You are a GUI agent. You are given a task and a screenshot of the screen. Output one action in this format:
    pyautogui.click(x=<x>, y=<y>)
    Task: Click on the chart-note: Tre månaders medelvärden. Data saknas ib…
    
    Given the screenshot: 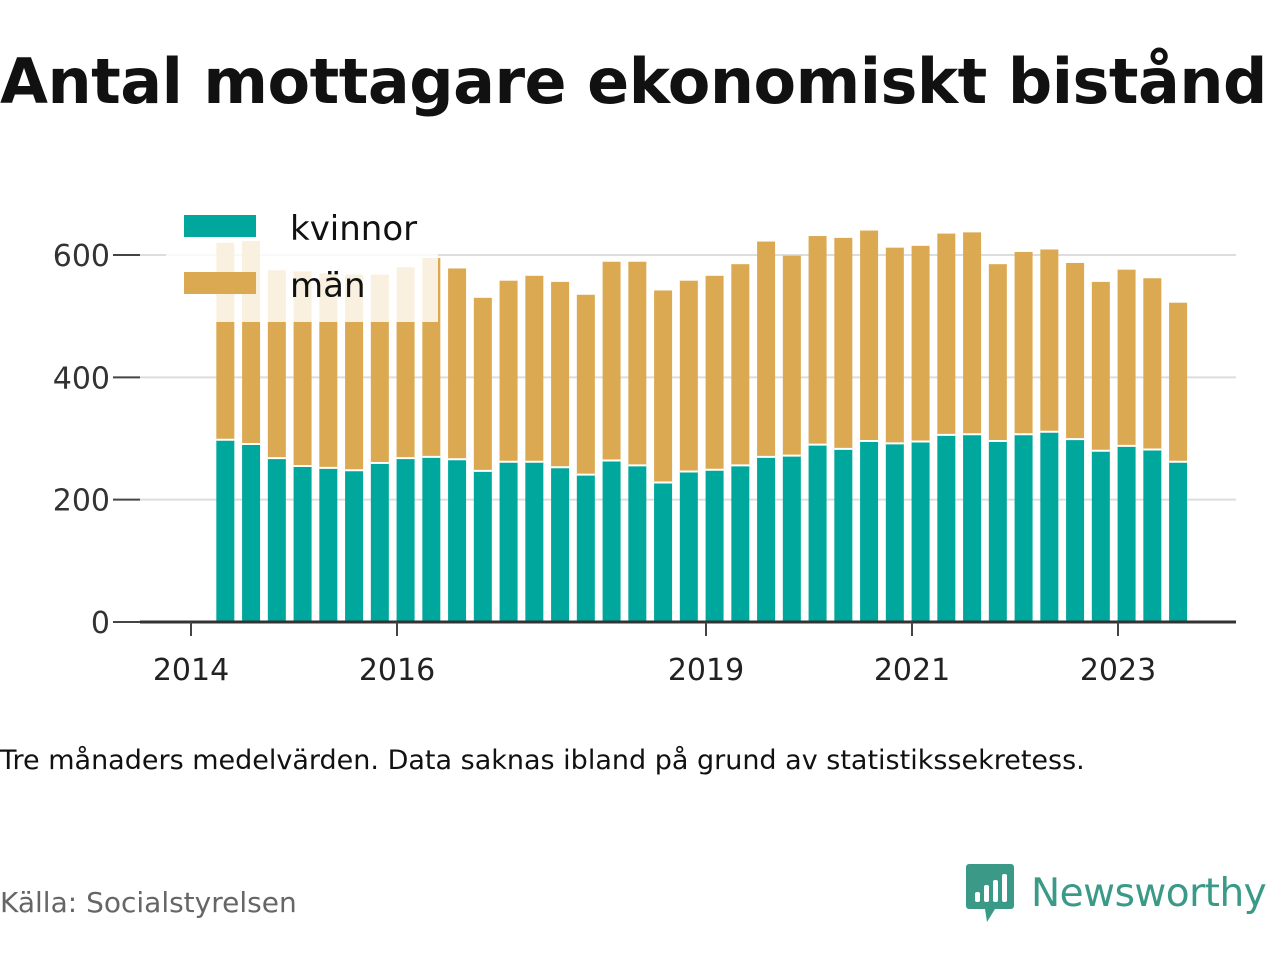 What is the action you would take?
    pyautogui.click(x=542, y=760)
    